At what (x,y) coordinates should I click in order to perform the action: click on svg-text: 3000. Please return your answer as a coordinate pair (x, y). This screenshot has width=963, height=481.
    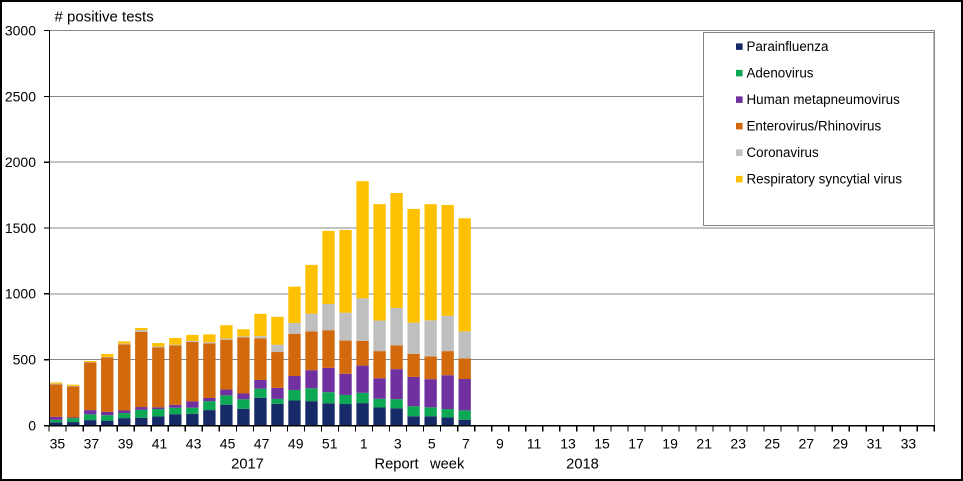
    Looking at the image, I should click on (20, 30).